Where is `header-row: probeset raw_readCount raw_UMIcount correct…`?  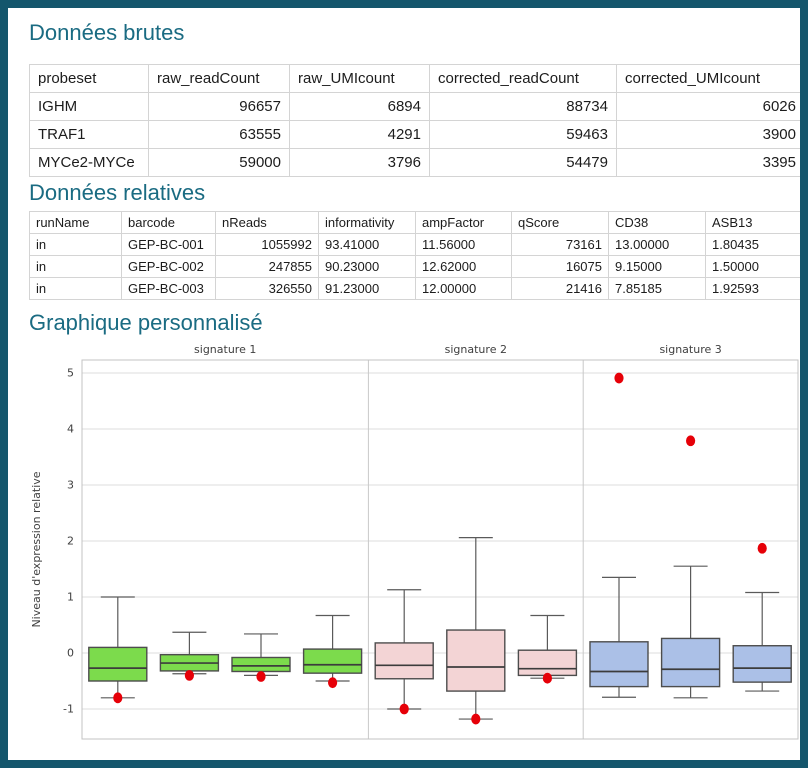 header-row: probeset raw_readCount raw_UMIcount correct… is located at coordinates (414, 78).